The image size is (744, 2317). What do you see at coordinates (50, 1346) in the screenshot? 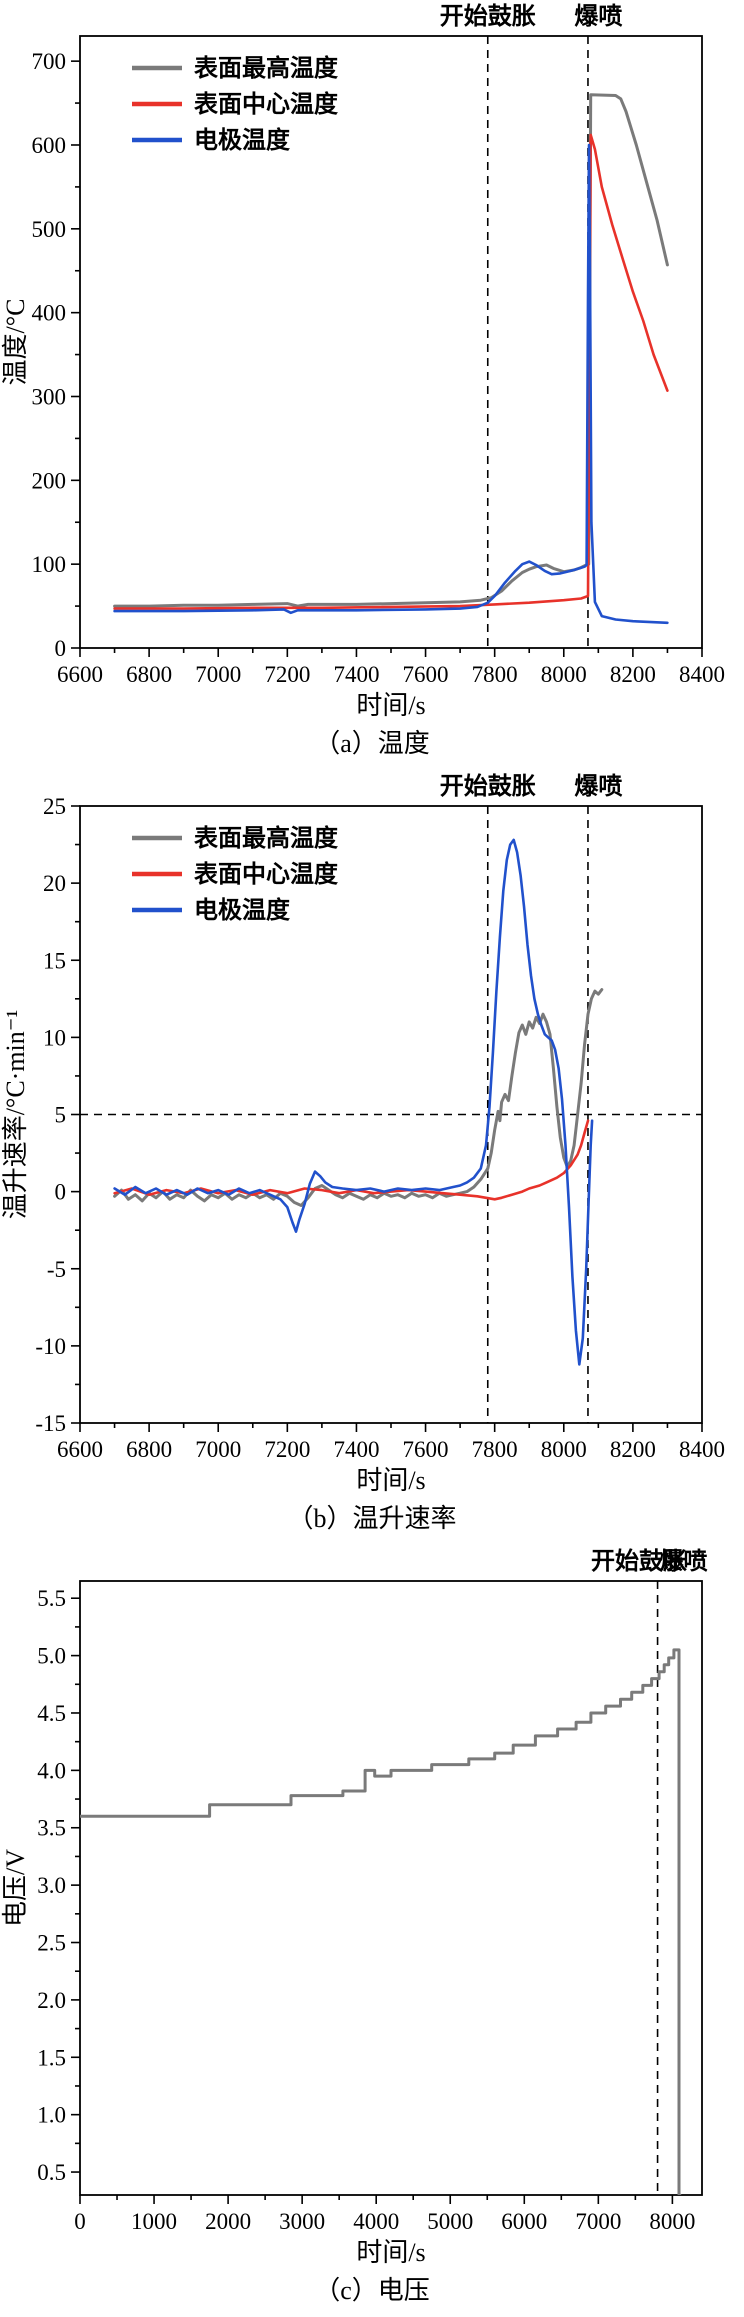
I see `svg-text: -10` at bounding box center [50, 1346].